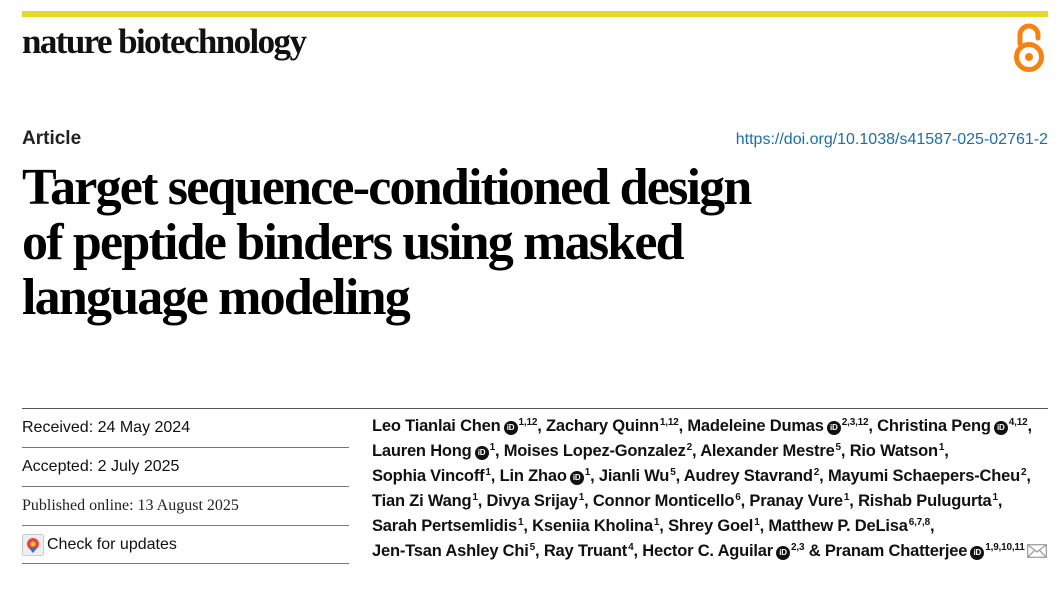 The width and height of the screenshot is (1063, 596). I want to click on author-name: Zachary Quinn, so click(602, 426).